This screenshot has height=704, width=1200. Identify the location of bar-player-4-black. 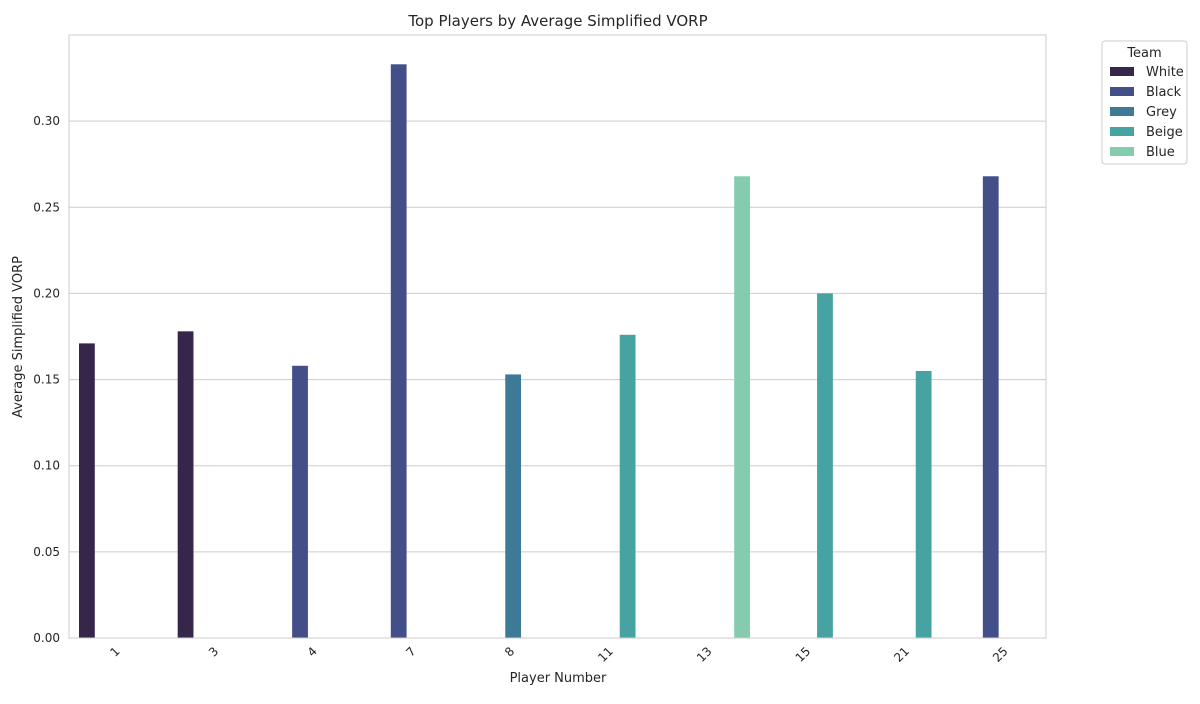
(300, 501).